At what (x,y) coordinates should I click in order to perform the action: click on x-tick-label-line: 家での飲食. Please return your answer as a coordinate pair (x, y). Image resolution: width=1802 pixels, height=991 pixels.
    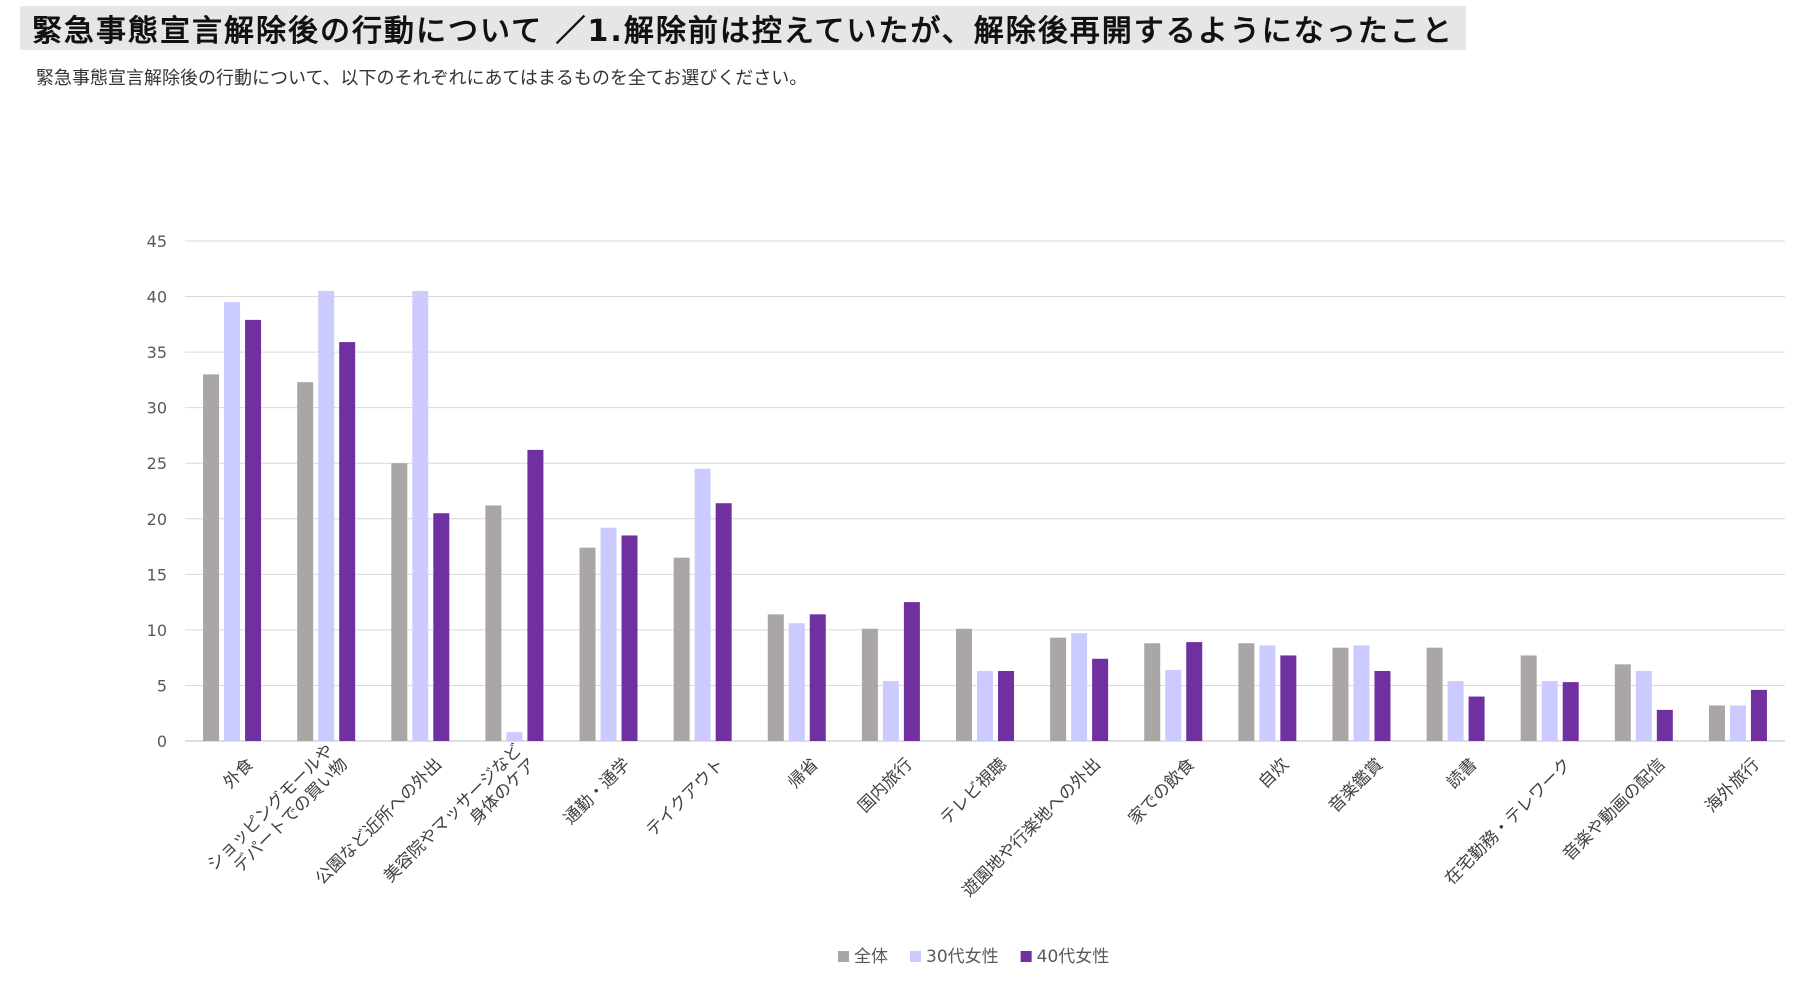
    Looking at the image, I should click on (1162, 792).